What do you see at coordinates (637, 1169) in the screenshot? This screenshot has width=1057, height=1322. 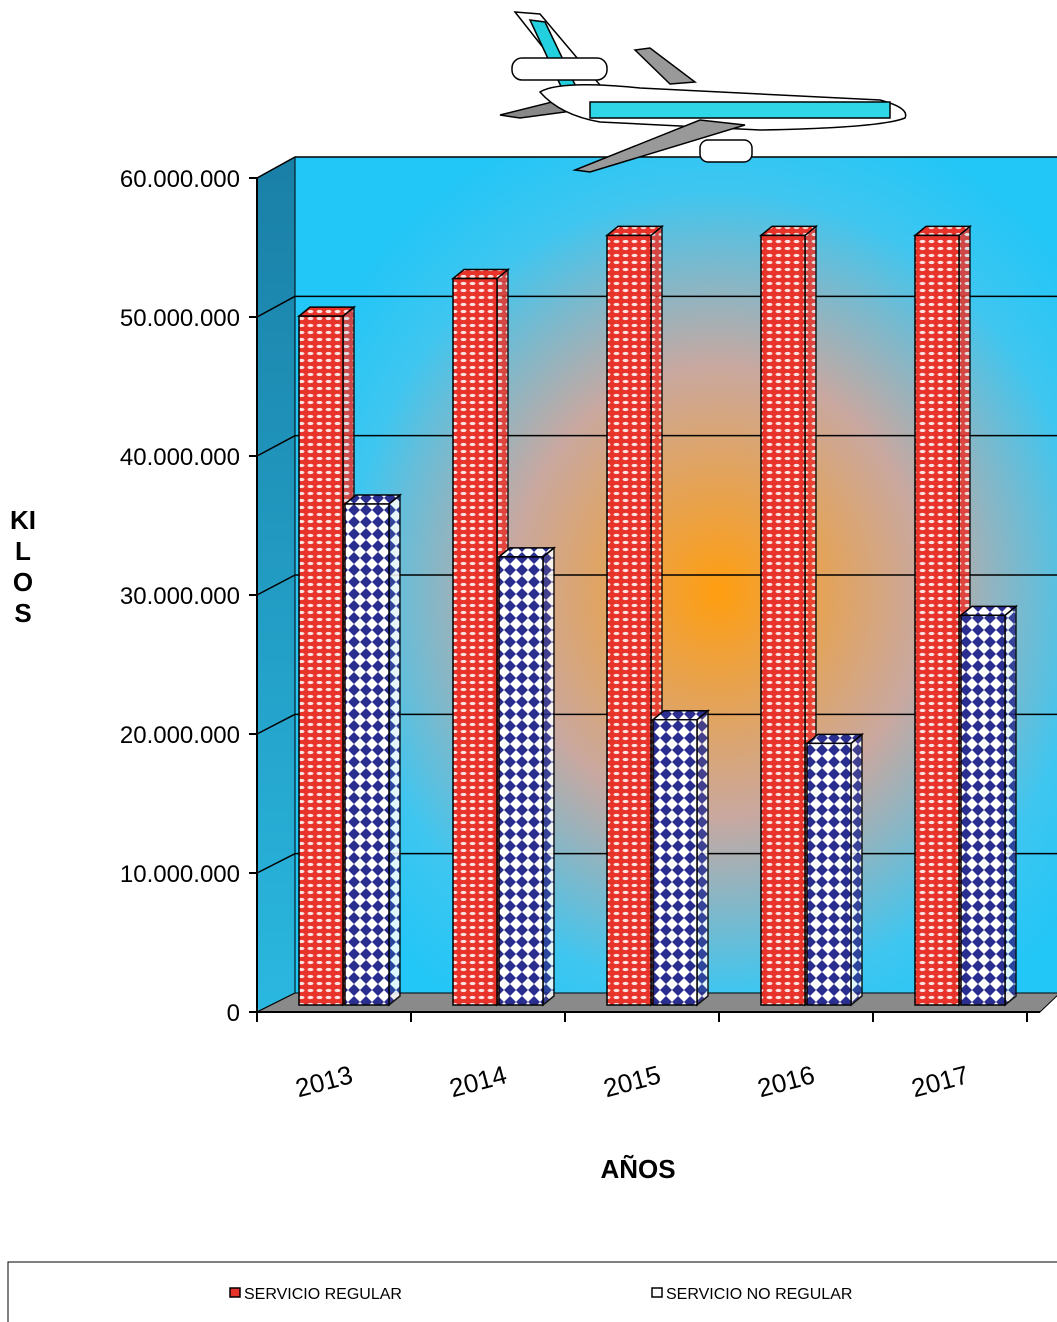 I see `x-axis-label: AÑOS` at bounding box center [637, 1169].